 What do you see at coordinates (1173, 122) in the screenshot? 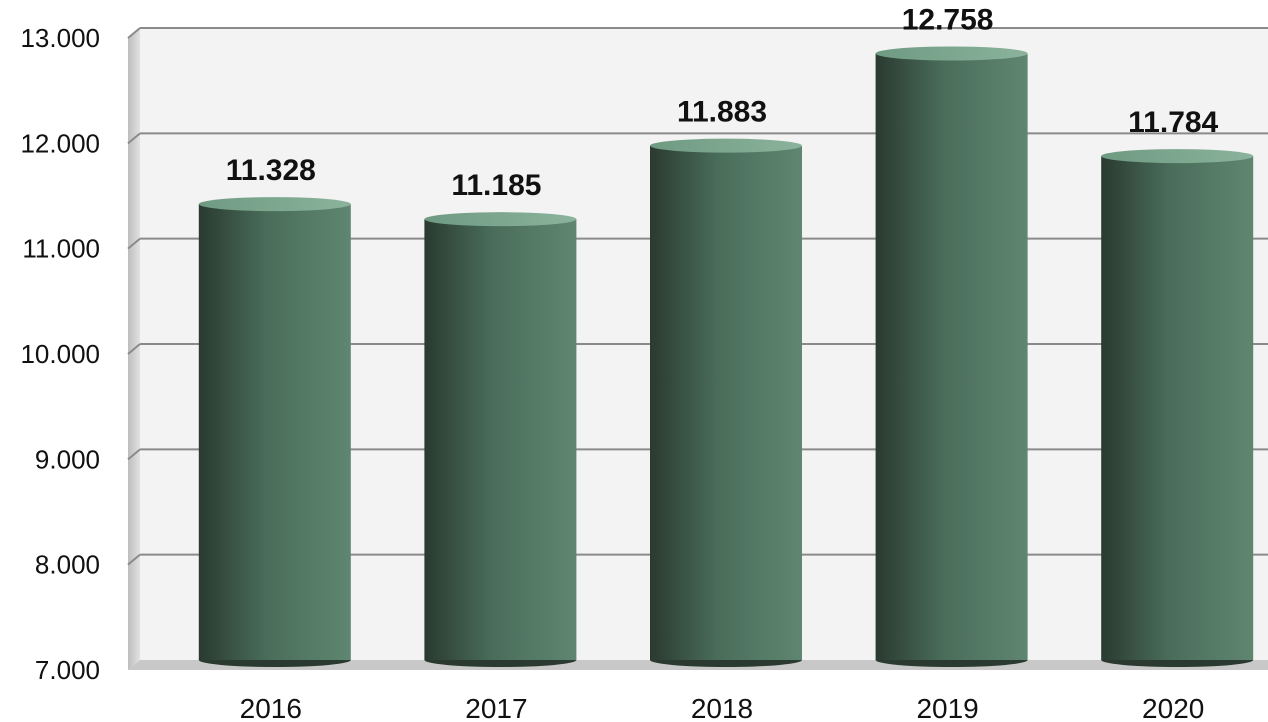
I see `data-label: 11.784` at bounding box center [1173, 122].